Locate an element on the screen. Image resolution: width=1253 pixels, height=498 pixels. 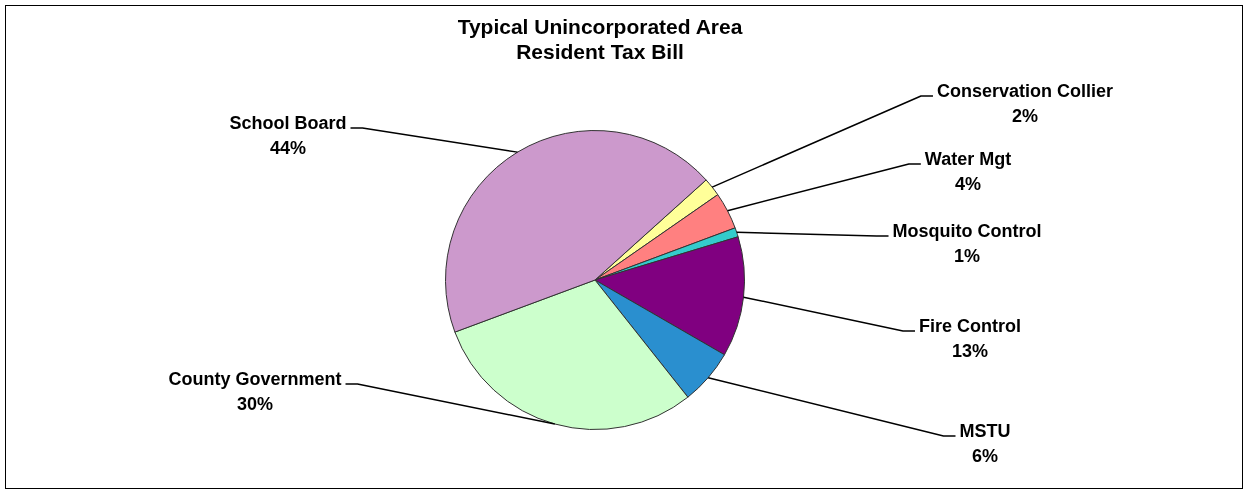
slice-label: Mosquito Control is located at coordinates (967, 230).